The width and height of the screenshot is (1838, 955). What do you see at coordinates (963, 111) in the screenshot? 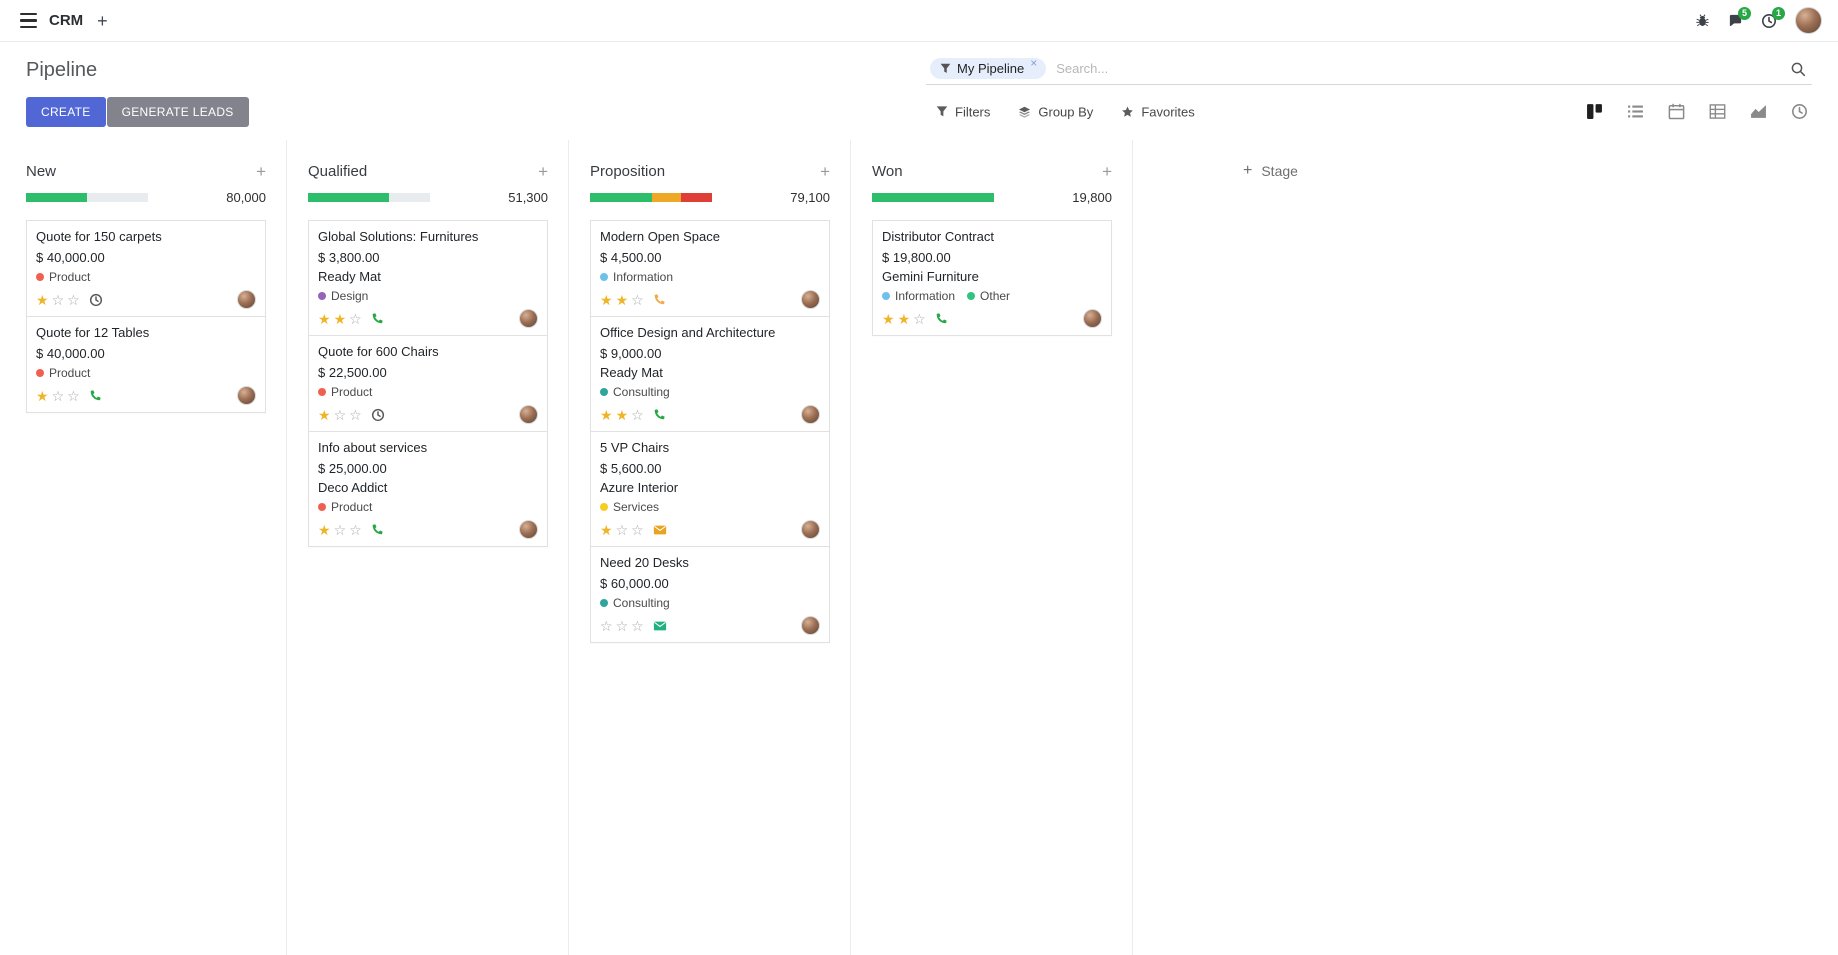
I see `filters-menu: Filters` at bounding box center [963, 111].